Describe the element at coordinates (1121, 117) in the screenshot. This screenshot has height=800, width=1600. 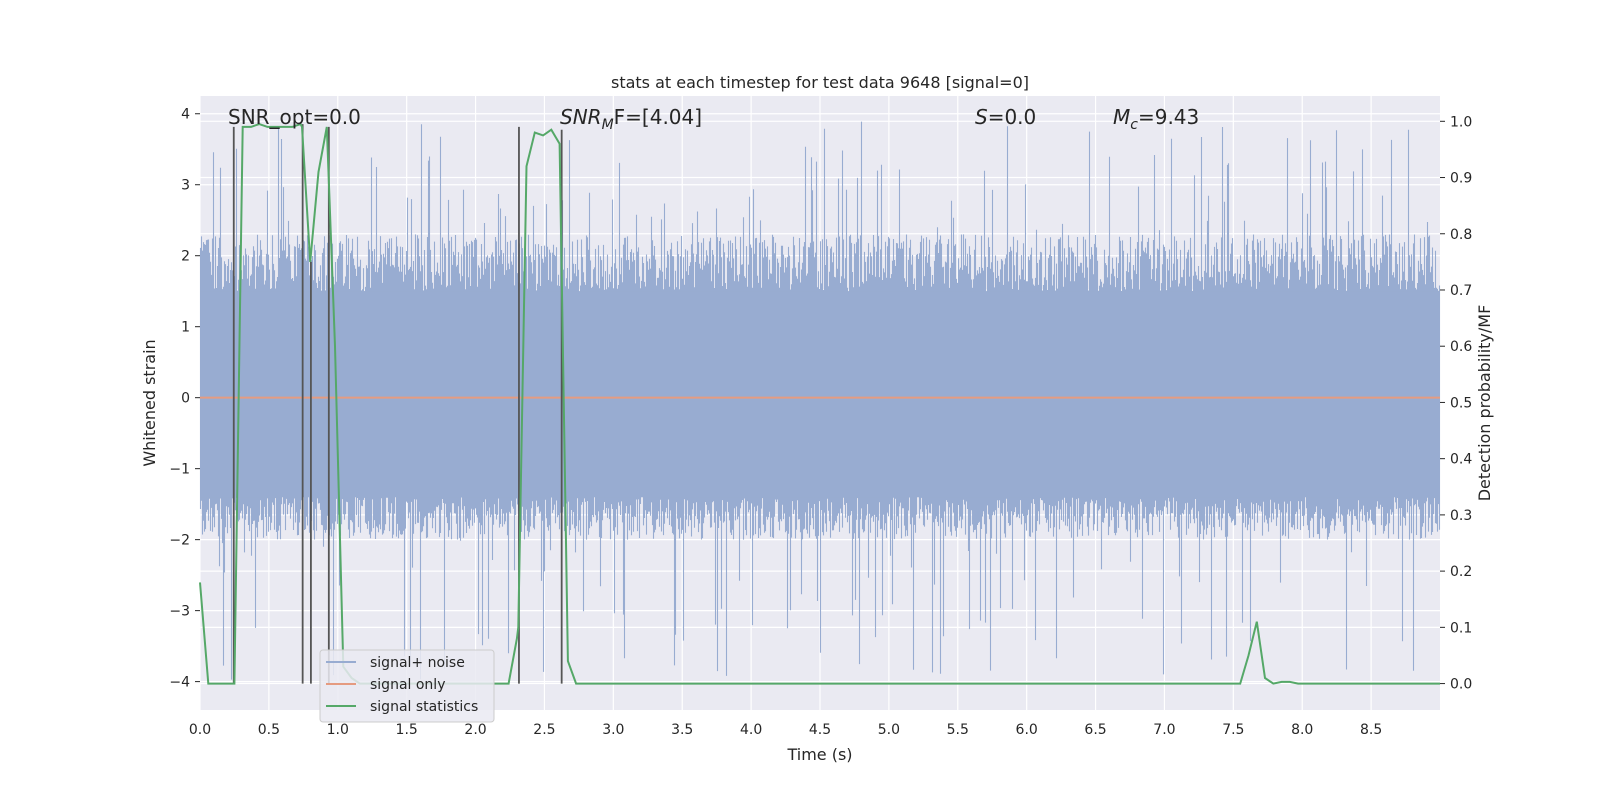
I see `annotation-mc-main: M` at that location.